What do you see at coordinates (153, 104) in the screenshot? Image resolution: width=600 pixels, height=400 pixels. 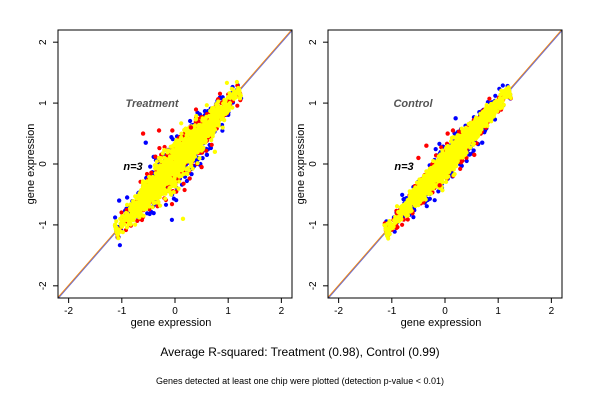 I see `panel-title: Treatment` at bounding box center [153, 104].